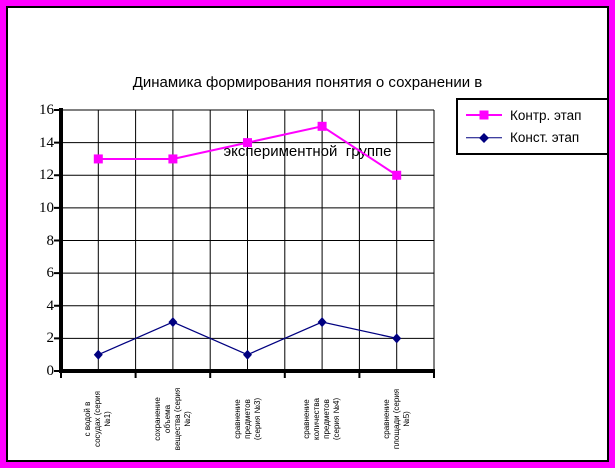  Describe the element at coordinates (532, 126) in the screenshot. I see `legend: Контр. этап Конст. этап` at that location.